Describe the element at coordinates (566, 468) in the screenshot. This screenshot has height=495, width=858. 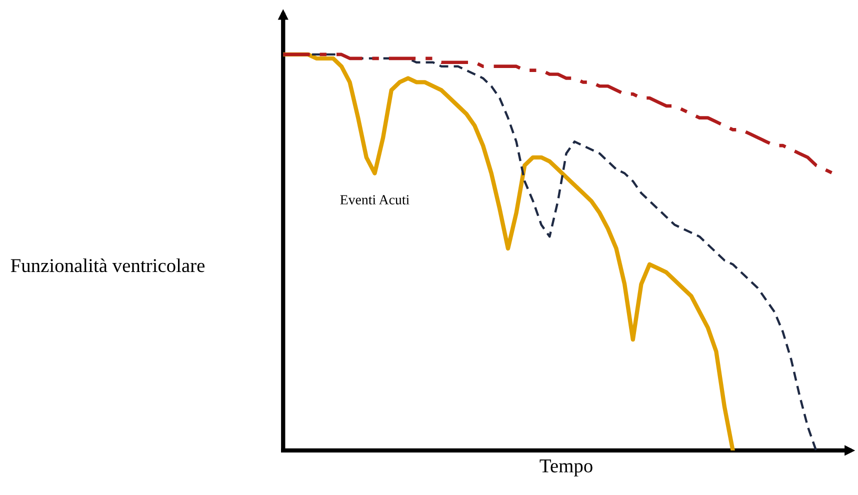
I see `x-axis-title: Tempo` at that location.